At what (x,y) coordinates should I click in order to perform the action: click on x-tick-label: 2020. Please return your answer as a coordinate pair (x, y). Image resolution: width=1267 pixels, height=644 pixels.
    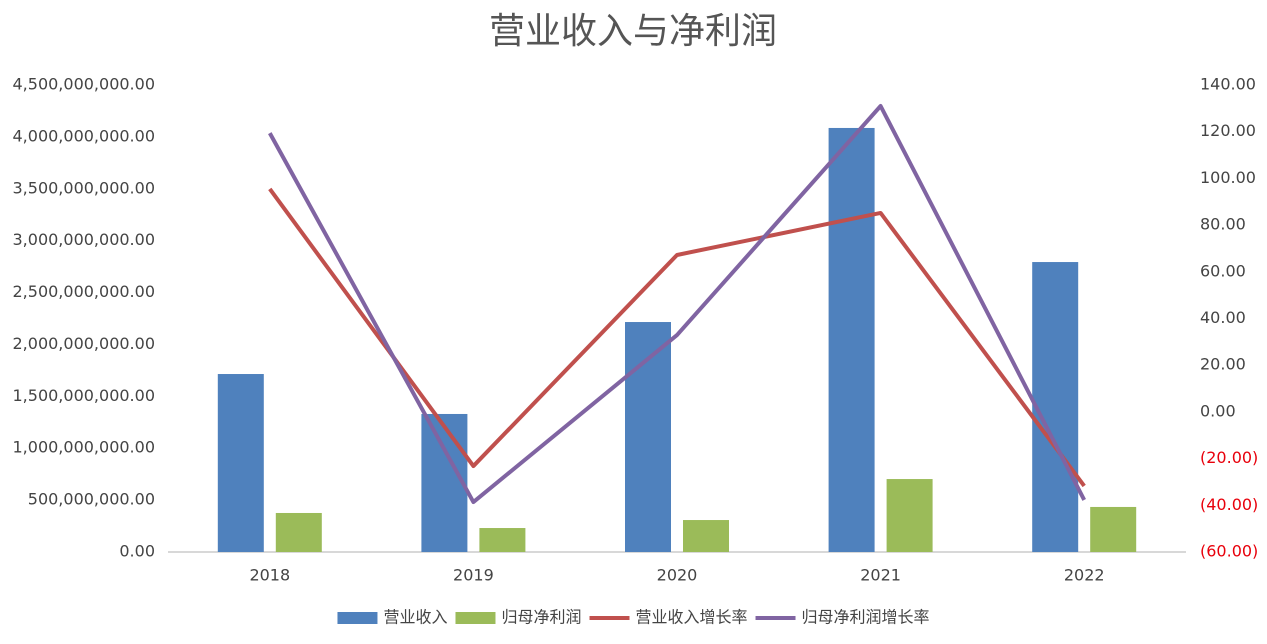
    Looking at the image, I should click on (677, 575).